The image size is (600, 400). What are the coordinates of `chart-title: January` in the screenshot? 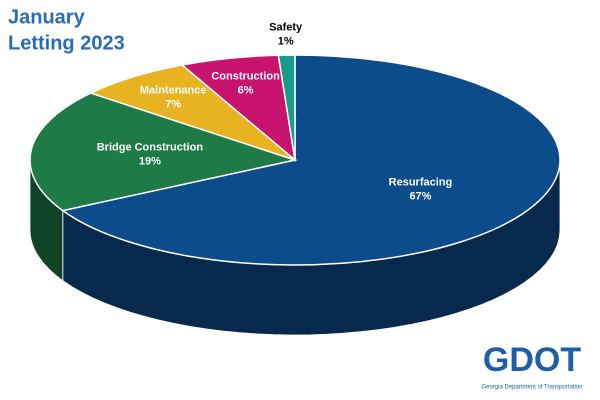 It's located at (47, 17).